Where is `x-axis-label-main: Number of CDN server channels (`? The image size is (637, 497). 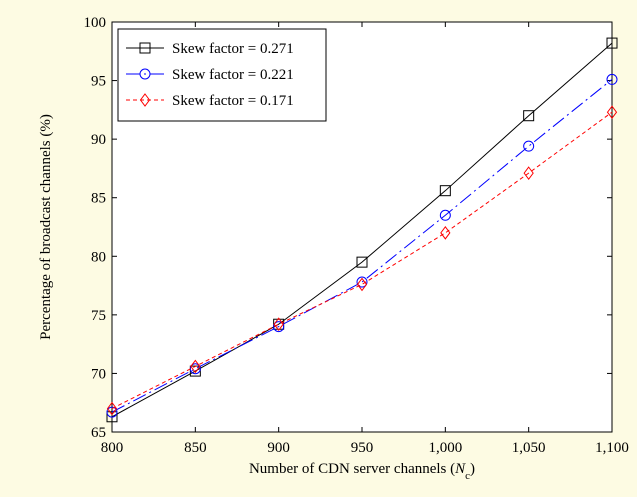 x-axis-label-main: Number of CDN server channels ( is located at coordinates (352, 469).